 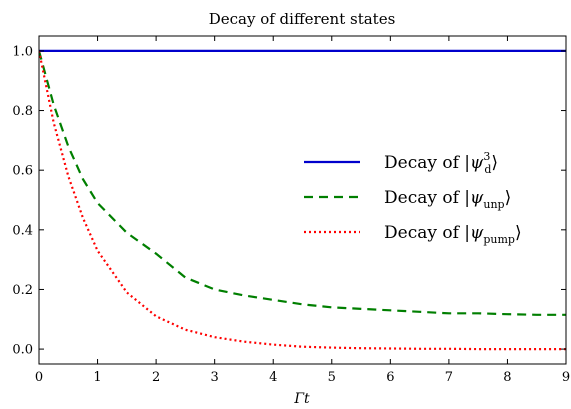 What do you see at coordinates (22, 171) in the screenshot?
I see `y-tick-label: 0.6` at bounding box center [22, 171].